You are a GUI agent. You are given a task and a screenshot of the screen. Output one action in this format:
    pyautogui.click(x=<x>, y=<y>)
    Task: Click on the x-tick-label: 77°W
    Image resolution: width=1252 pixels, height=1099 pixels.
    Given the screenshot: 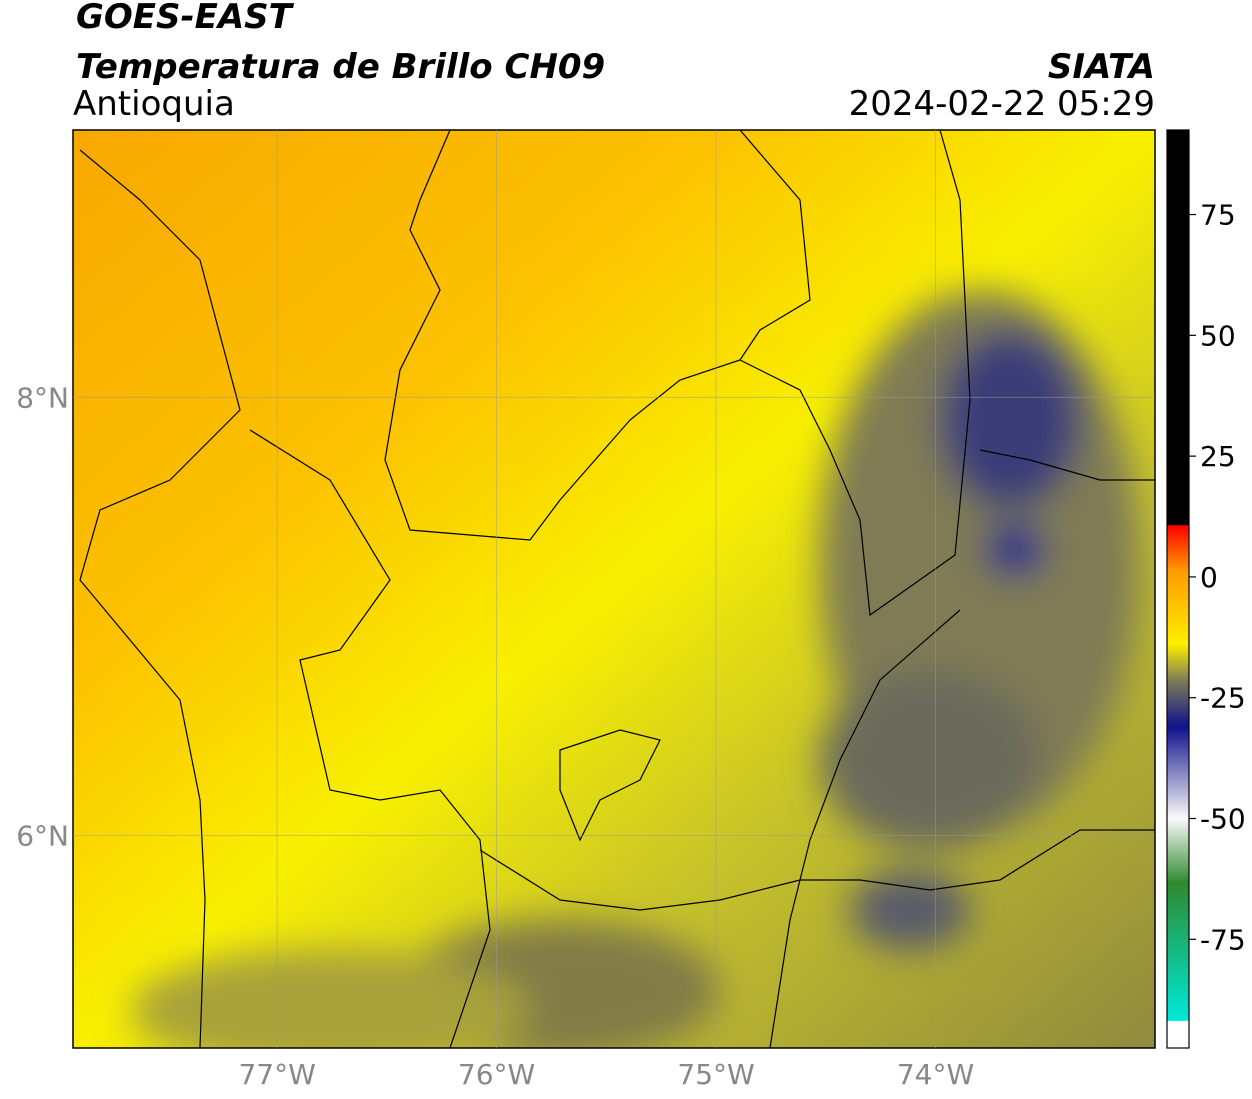 What is the action you would take?
    pyautogui.click(x=276, y=1074)
    